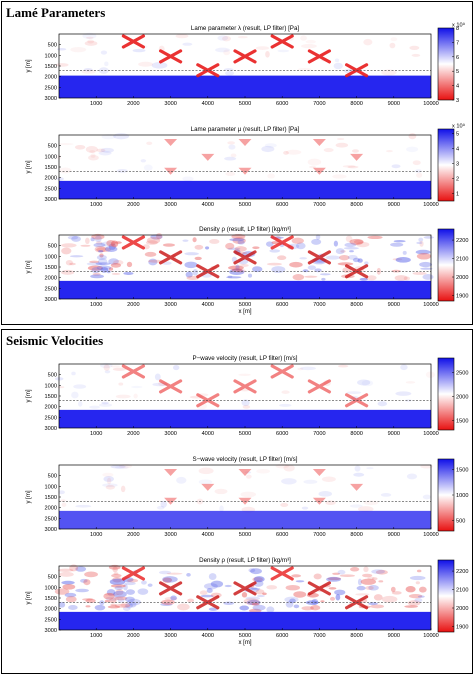 Image resolution: width=474 pixels, height=675 pixels. Describe the element at coordinates (431, 434) in the screenshot. I see `x-tick-label: 10000` at that location.